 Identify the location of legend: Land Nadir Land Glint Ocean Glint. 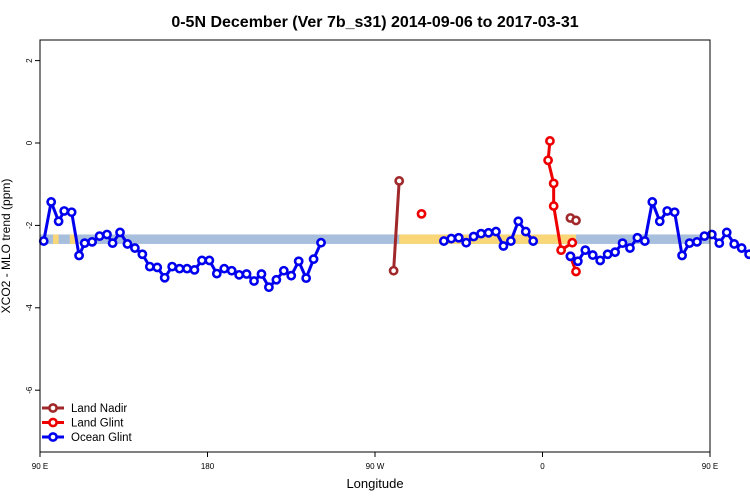
(87, 423).